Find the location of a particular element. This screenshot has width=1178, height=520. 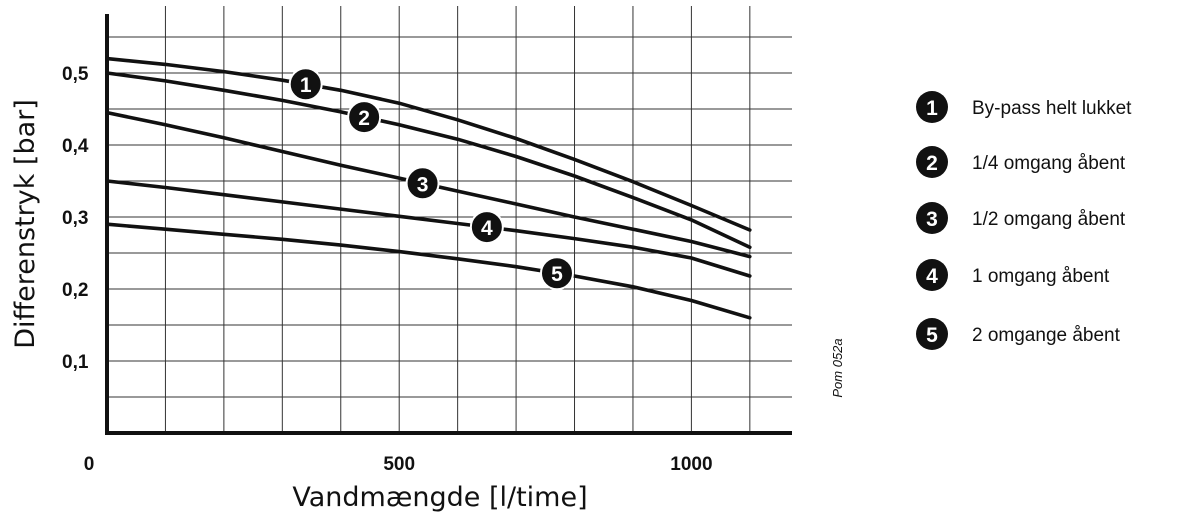

curve-marker-number: 1 is located at coordinates (306, 85).